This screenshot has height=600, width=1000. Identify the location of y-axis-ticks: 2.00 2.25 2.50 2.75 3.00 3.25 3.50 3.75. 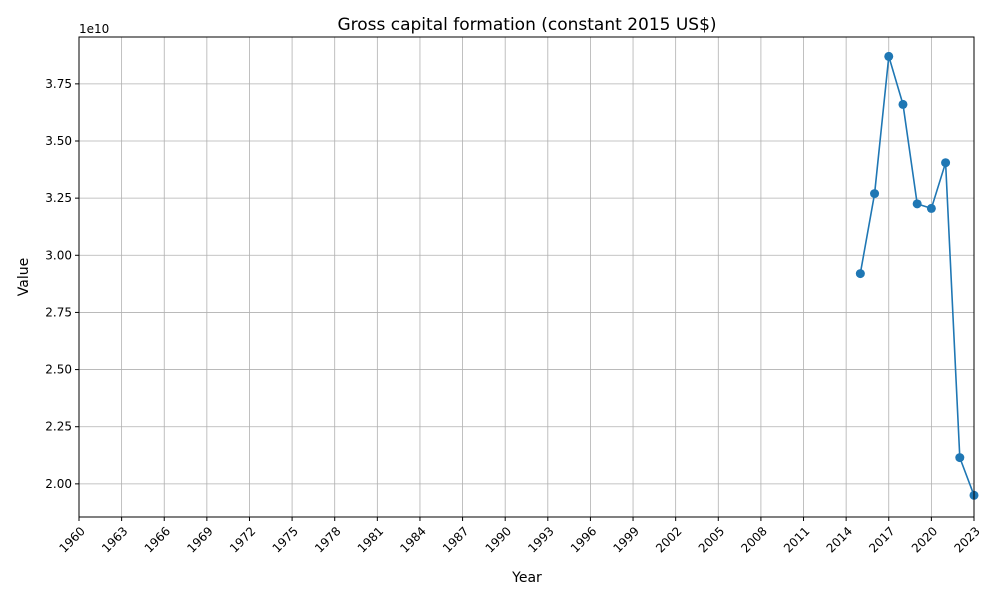
(62, 284).